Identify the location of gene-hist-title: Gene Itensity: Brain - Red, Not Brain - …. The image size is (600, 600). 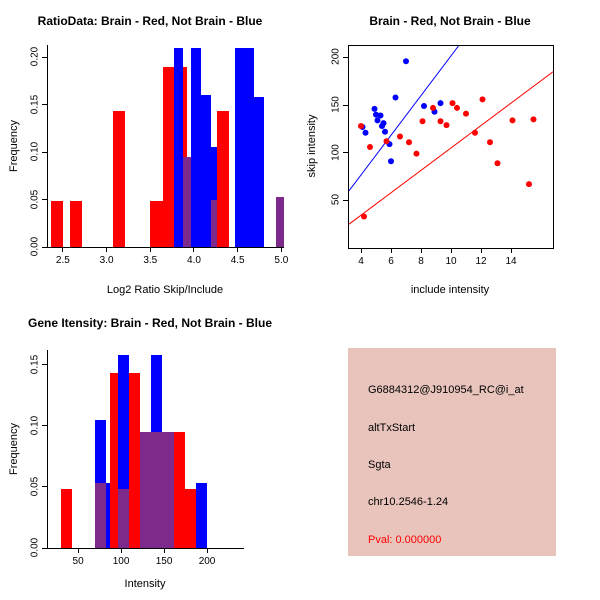
(150, 323).